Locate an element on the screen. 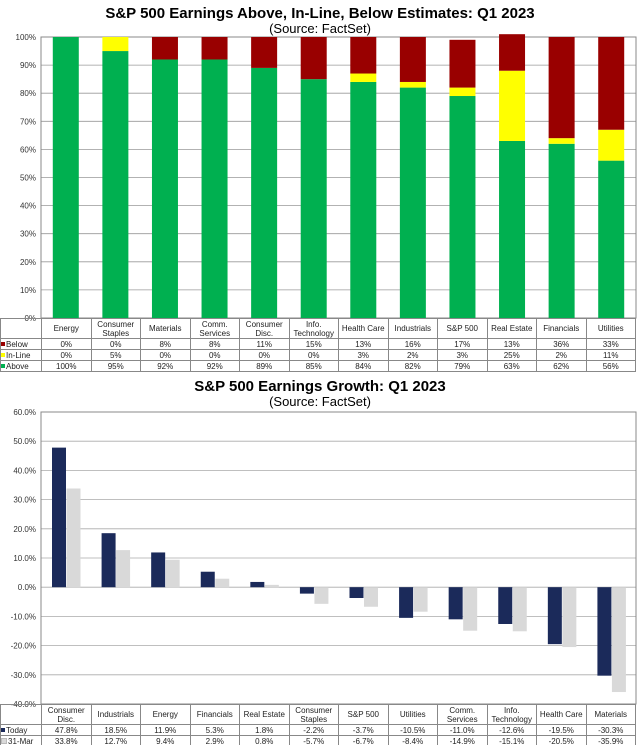 Image resolution: width=640 pixels, height=745 pixels. y-tick-label: 90% is located at coordinates (28, 65).